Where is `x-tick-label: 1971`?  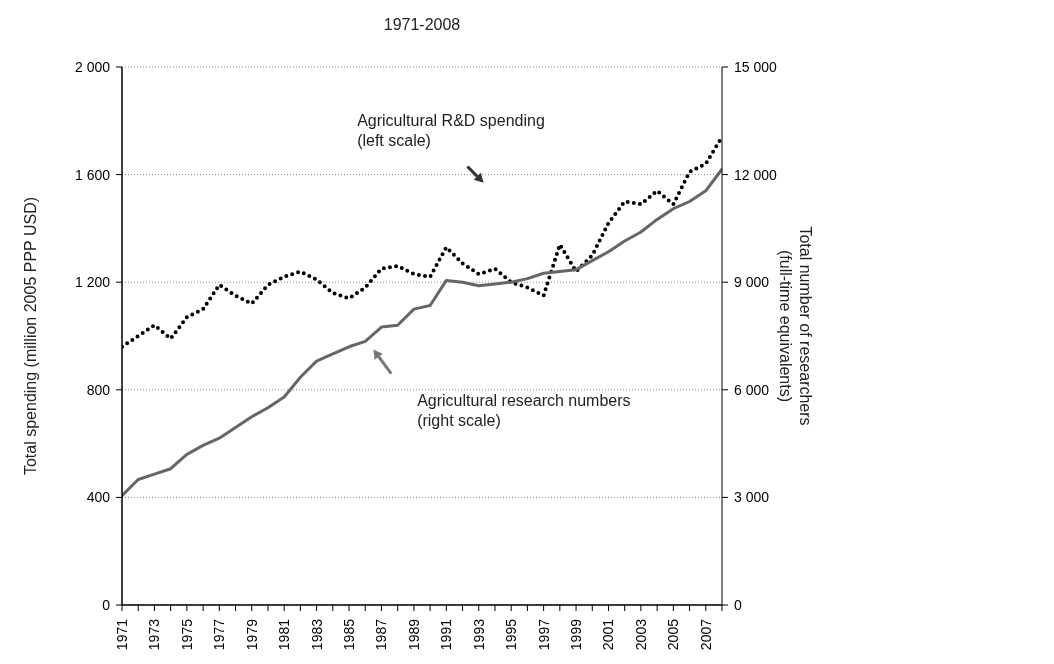
x-tick-label: 1971 is located at coordinates (122, 634).